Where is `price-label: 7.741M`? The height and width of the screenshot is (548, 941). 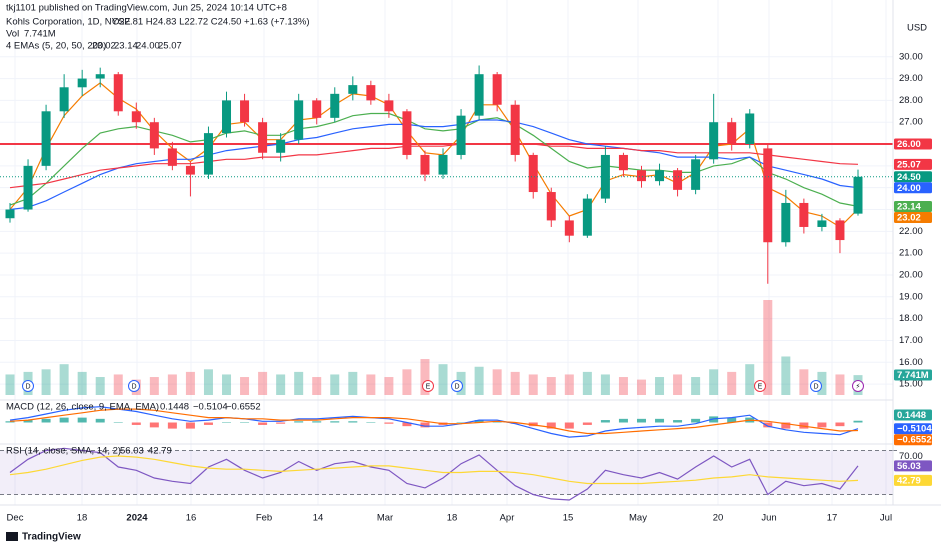 price-label: 7.741M is located at coordinates (913, 375).